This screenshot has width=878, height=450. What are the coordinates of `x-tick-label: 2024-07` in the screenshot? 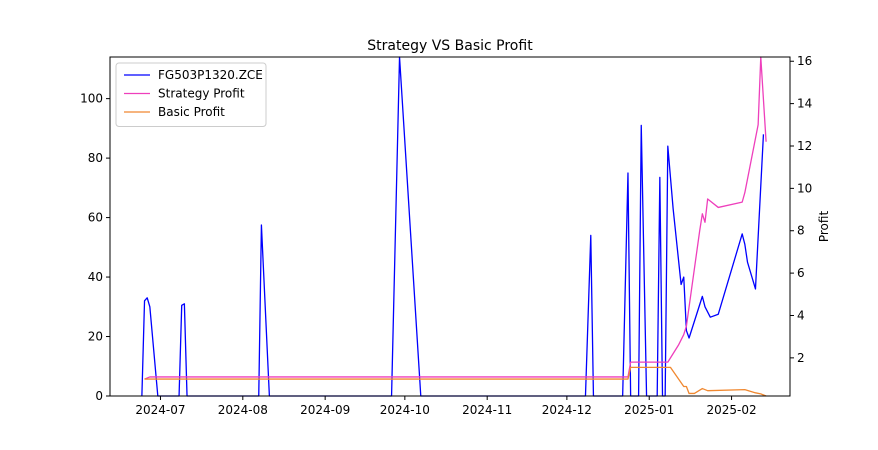 It's located at (160, 410).